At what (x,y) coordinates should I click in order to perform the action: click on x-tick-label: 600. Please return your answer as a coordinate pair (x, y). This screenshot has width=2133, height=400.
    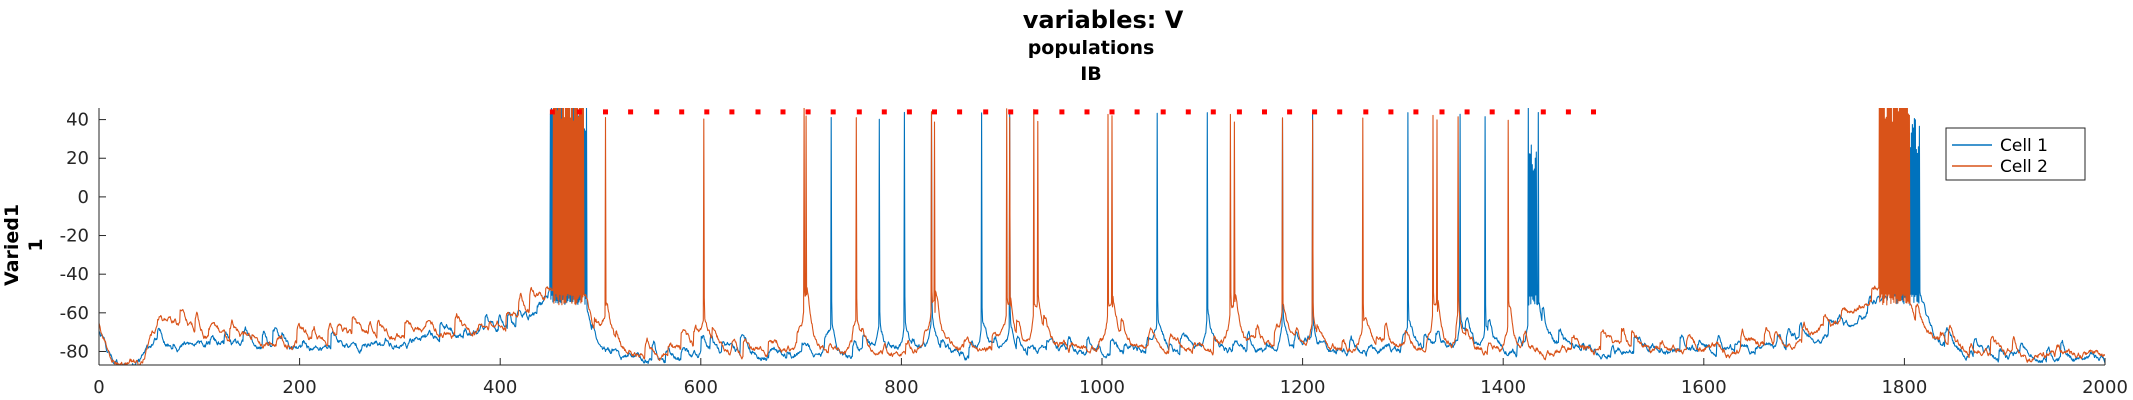
    Looking at the image, I should click on (701, 387).